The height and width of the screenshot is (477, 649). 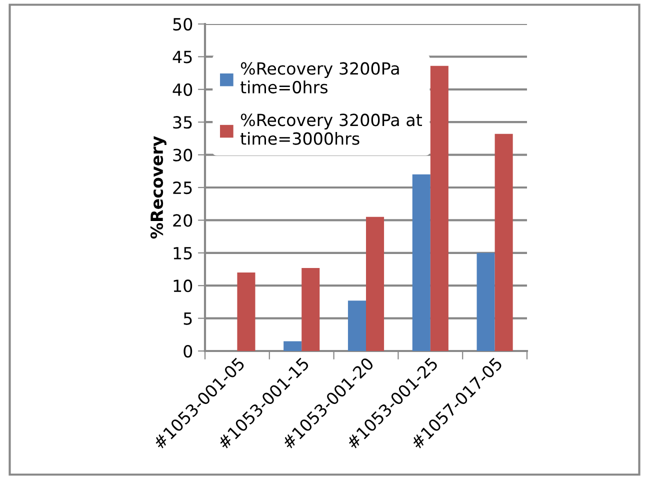 I want to click on y-tick-label: 0, so click(x=188, y=351).